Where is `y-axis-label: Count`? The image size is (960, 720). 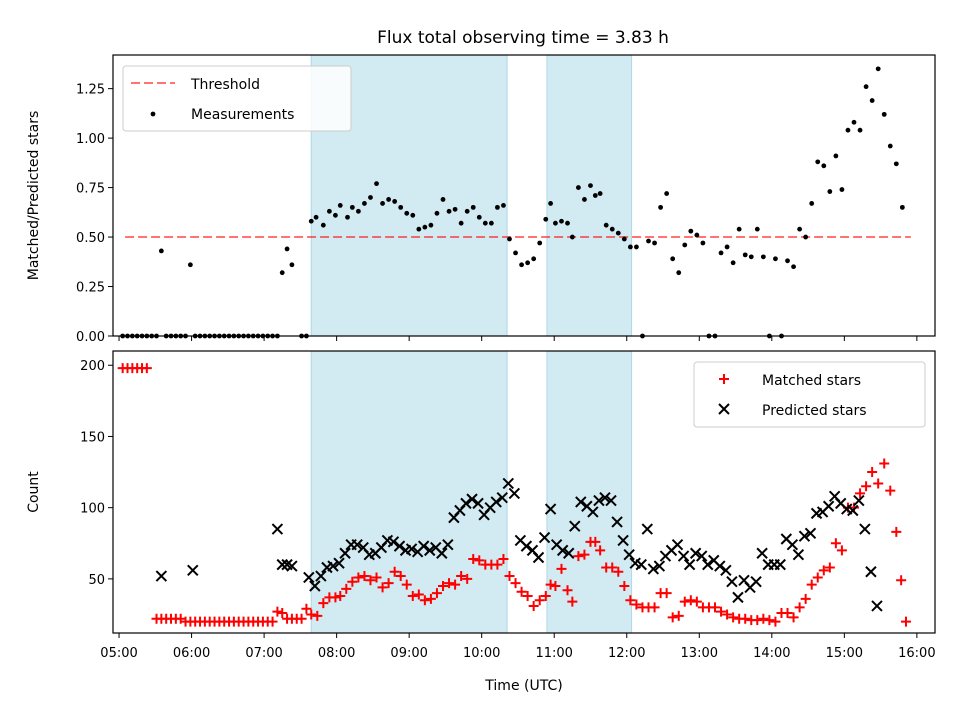 y-axis-label: Count is located at coordinates (34, 492).